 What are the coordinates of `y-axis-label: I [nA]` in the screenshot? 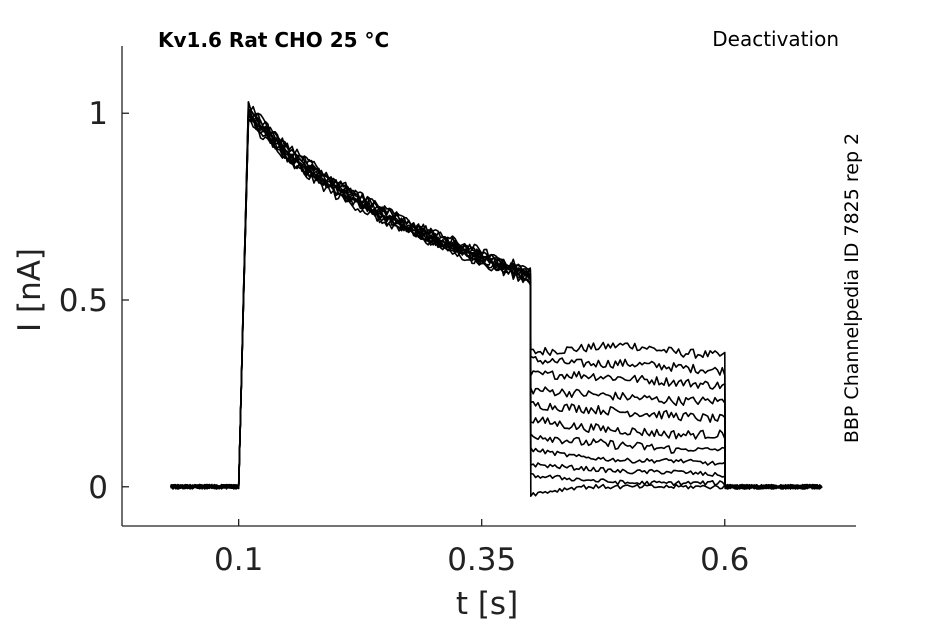 It's located at (30, 290).